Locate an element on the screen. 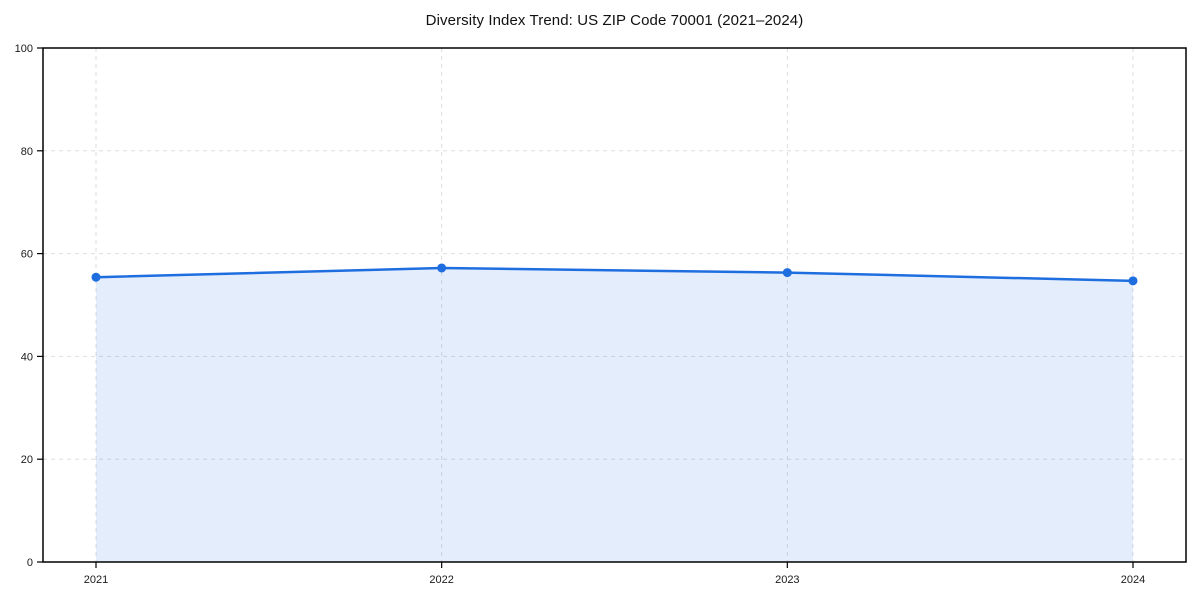 This screenshot has width=1200, height=600. x-tick-label: 2024 is located at coordinates (1133, 580).